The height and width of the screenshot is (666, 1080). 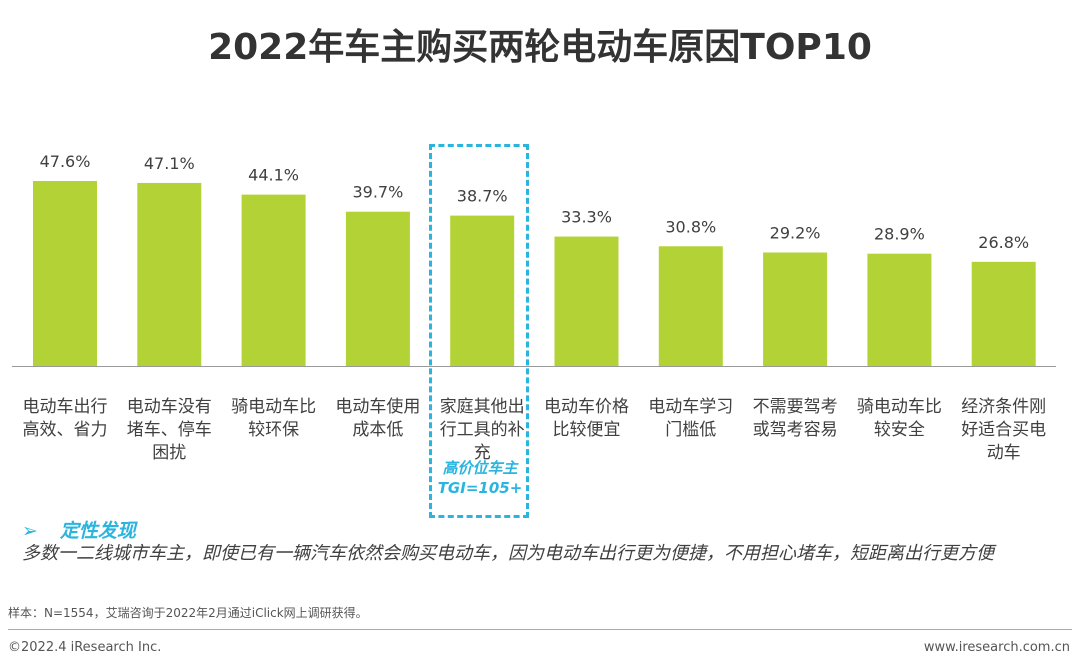 What do you see at coordinates (97, 531) in the screenshot?
I see `finding-heading-text: 定性发现` at bounding box center [97, 531].